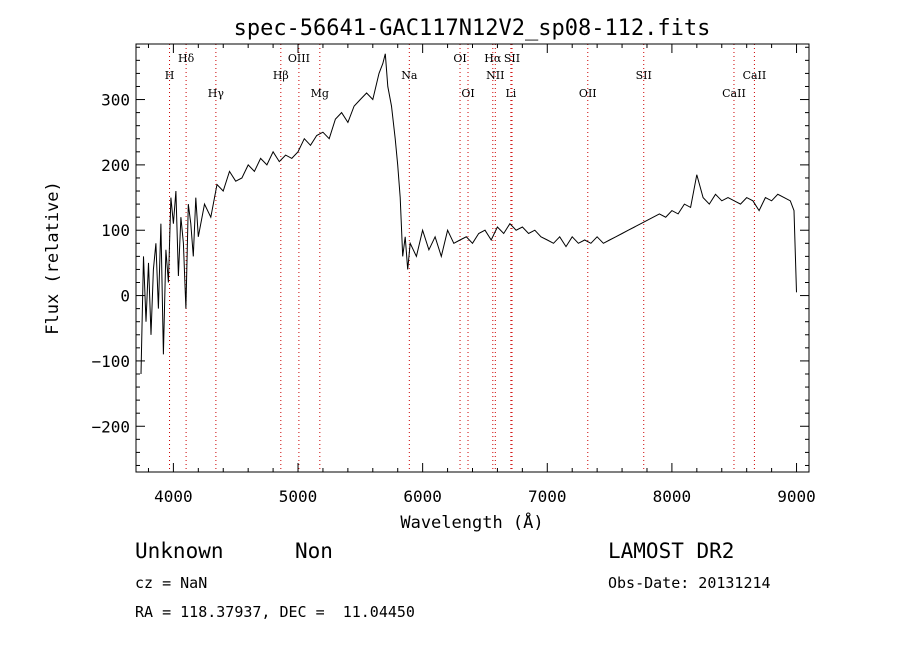 The image size is (900, 650). What do you see at coordinates (110, 361) in the screenshot?
I see `y-tick-label: −100` at bounding box center [110, 361].